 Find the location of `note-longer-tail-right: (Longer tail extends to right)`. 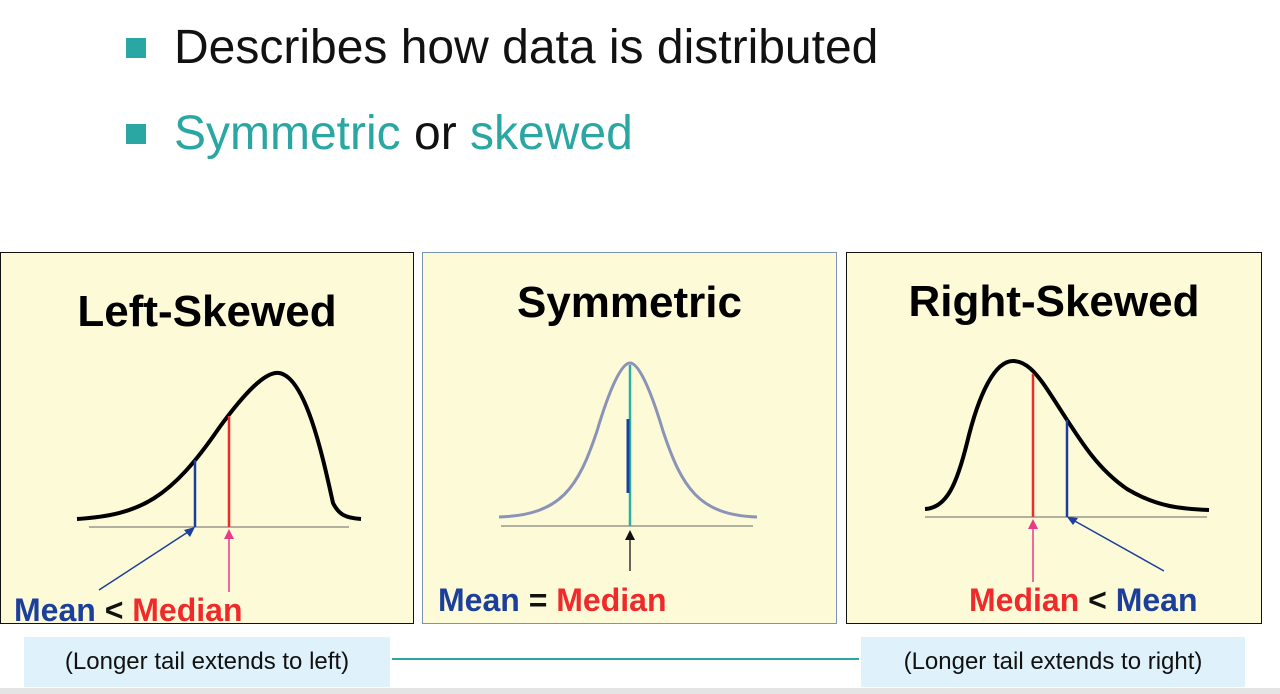

note-longer-tail-right: (Longer tail extends to right) is located at coordinates (1053, 662).